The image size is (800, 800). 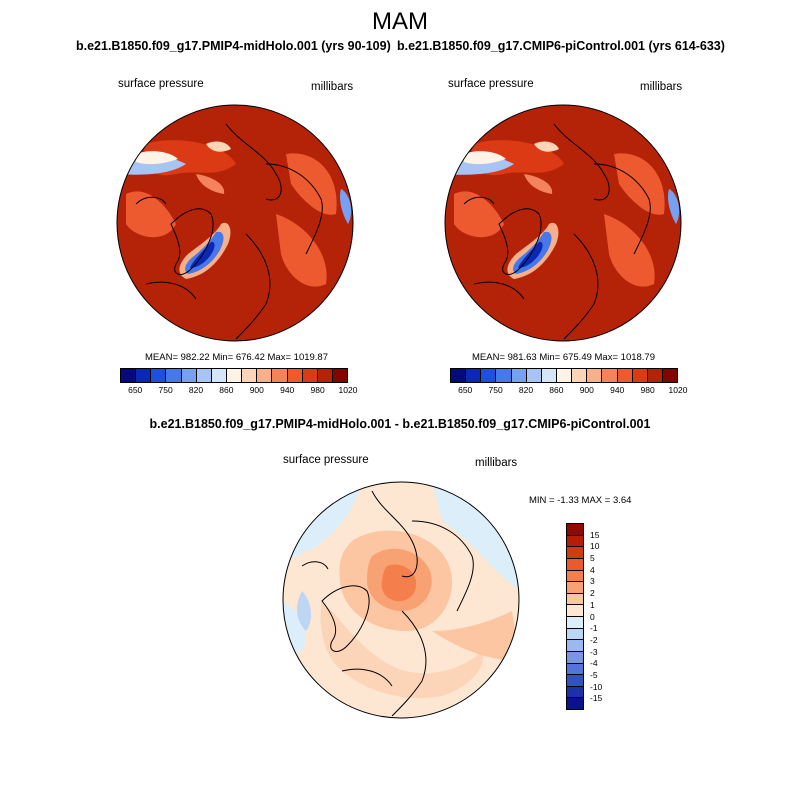 I want to click on panel-1-map, so click(x=235, y=223).